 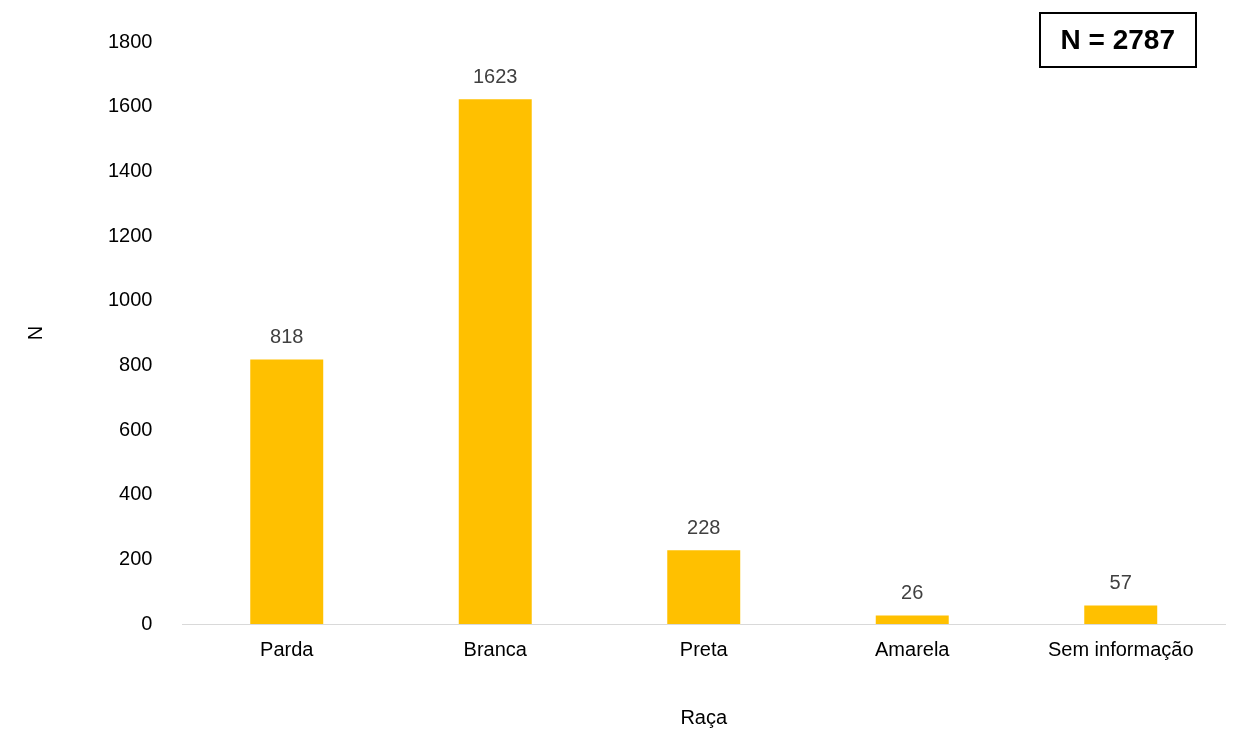 What do you see at coordinates (1117, 40) in the screenshot?
I see `annotation: N = 2787` at bounding box center [1117, 40].